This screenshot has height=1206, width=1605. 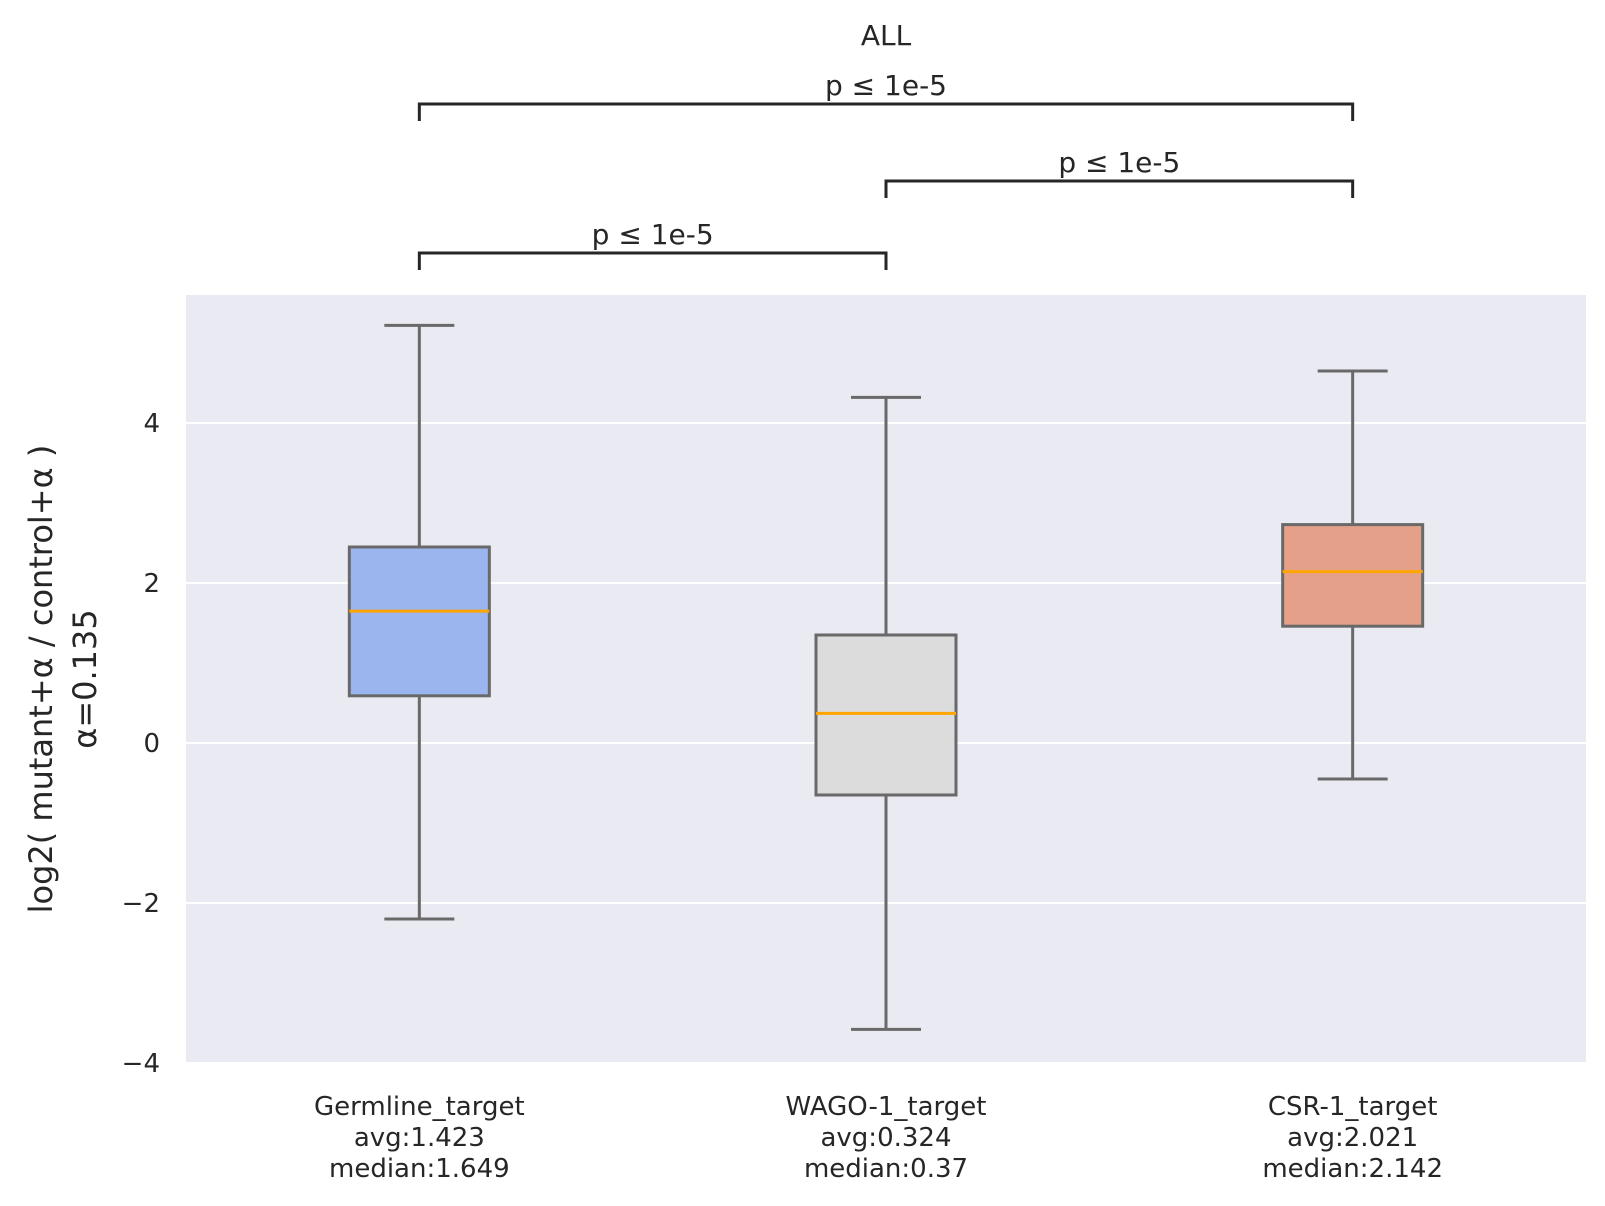 What do you see at coordinates (419, 1169) in the screenshot?
I see `x-tick-median-label: median:1.649` at bounding box center [419, 1169].